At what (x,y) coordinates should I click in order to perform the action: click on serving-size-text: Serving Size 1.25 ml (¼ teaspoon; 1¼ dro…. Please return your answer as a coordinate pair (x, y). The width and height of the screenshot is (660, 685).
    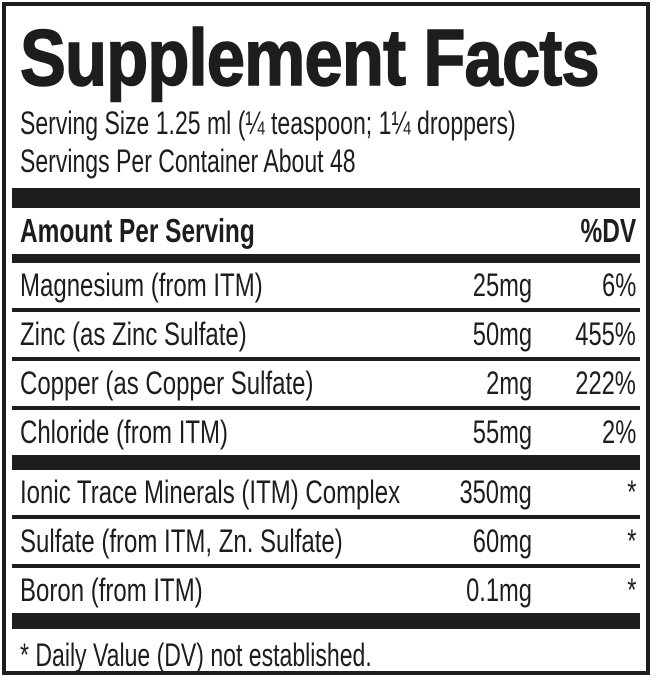
    Looking at the image, I should click on (268, 123).